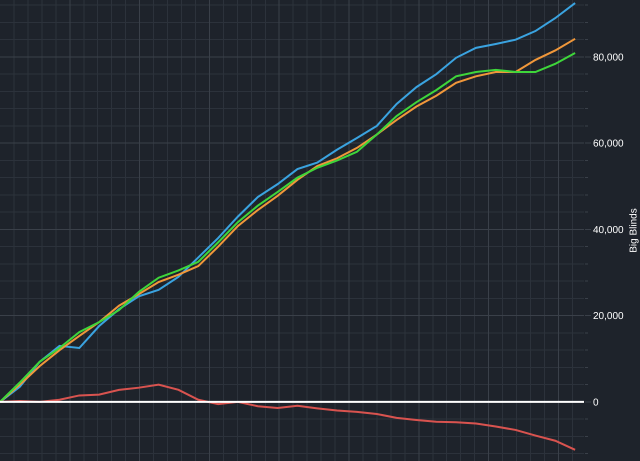  I want to click on y-axis-title: Big Blinds, so click(634, 230).